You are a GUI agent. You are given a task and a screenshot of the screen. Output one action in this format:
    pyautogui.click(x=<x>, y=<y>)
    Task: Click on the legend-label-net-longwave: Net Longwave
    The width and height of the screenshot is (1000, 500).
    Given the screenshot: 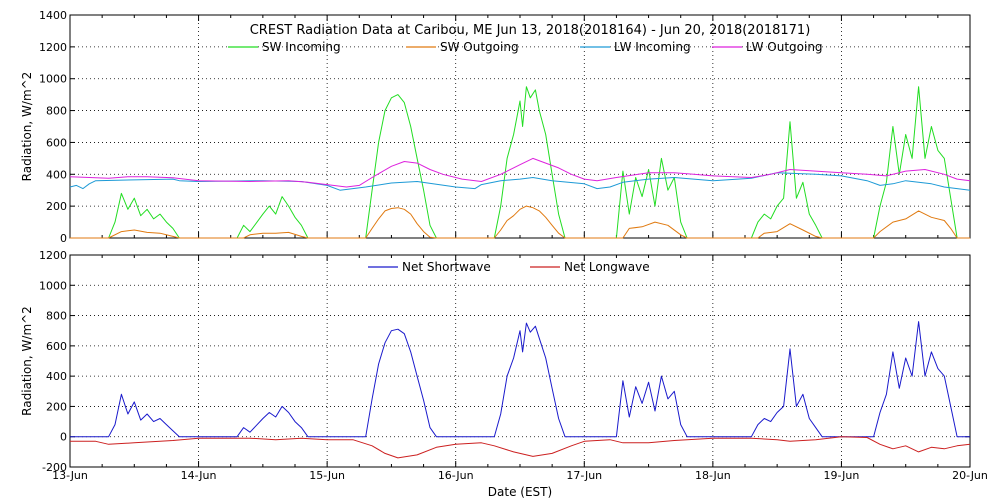 What is the action you would take?
    pyautogui.click(x=607, y=267)
    